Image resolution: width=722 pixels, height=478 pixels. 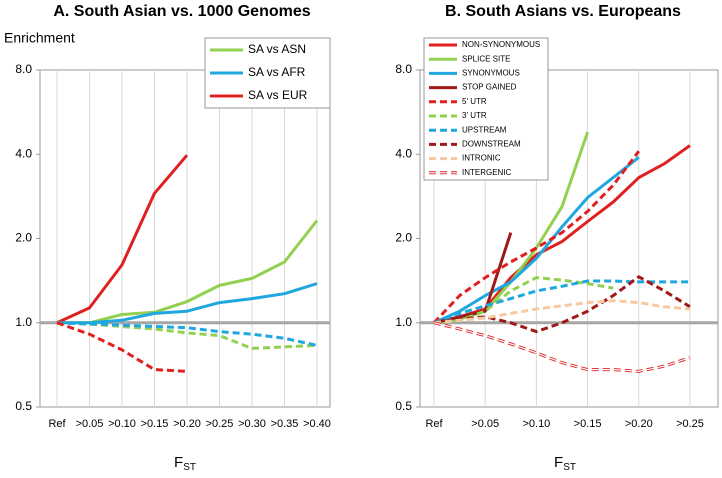 I want to click on legend-label: SA vs EUR, so click(x=278, y=95).